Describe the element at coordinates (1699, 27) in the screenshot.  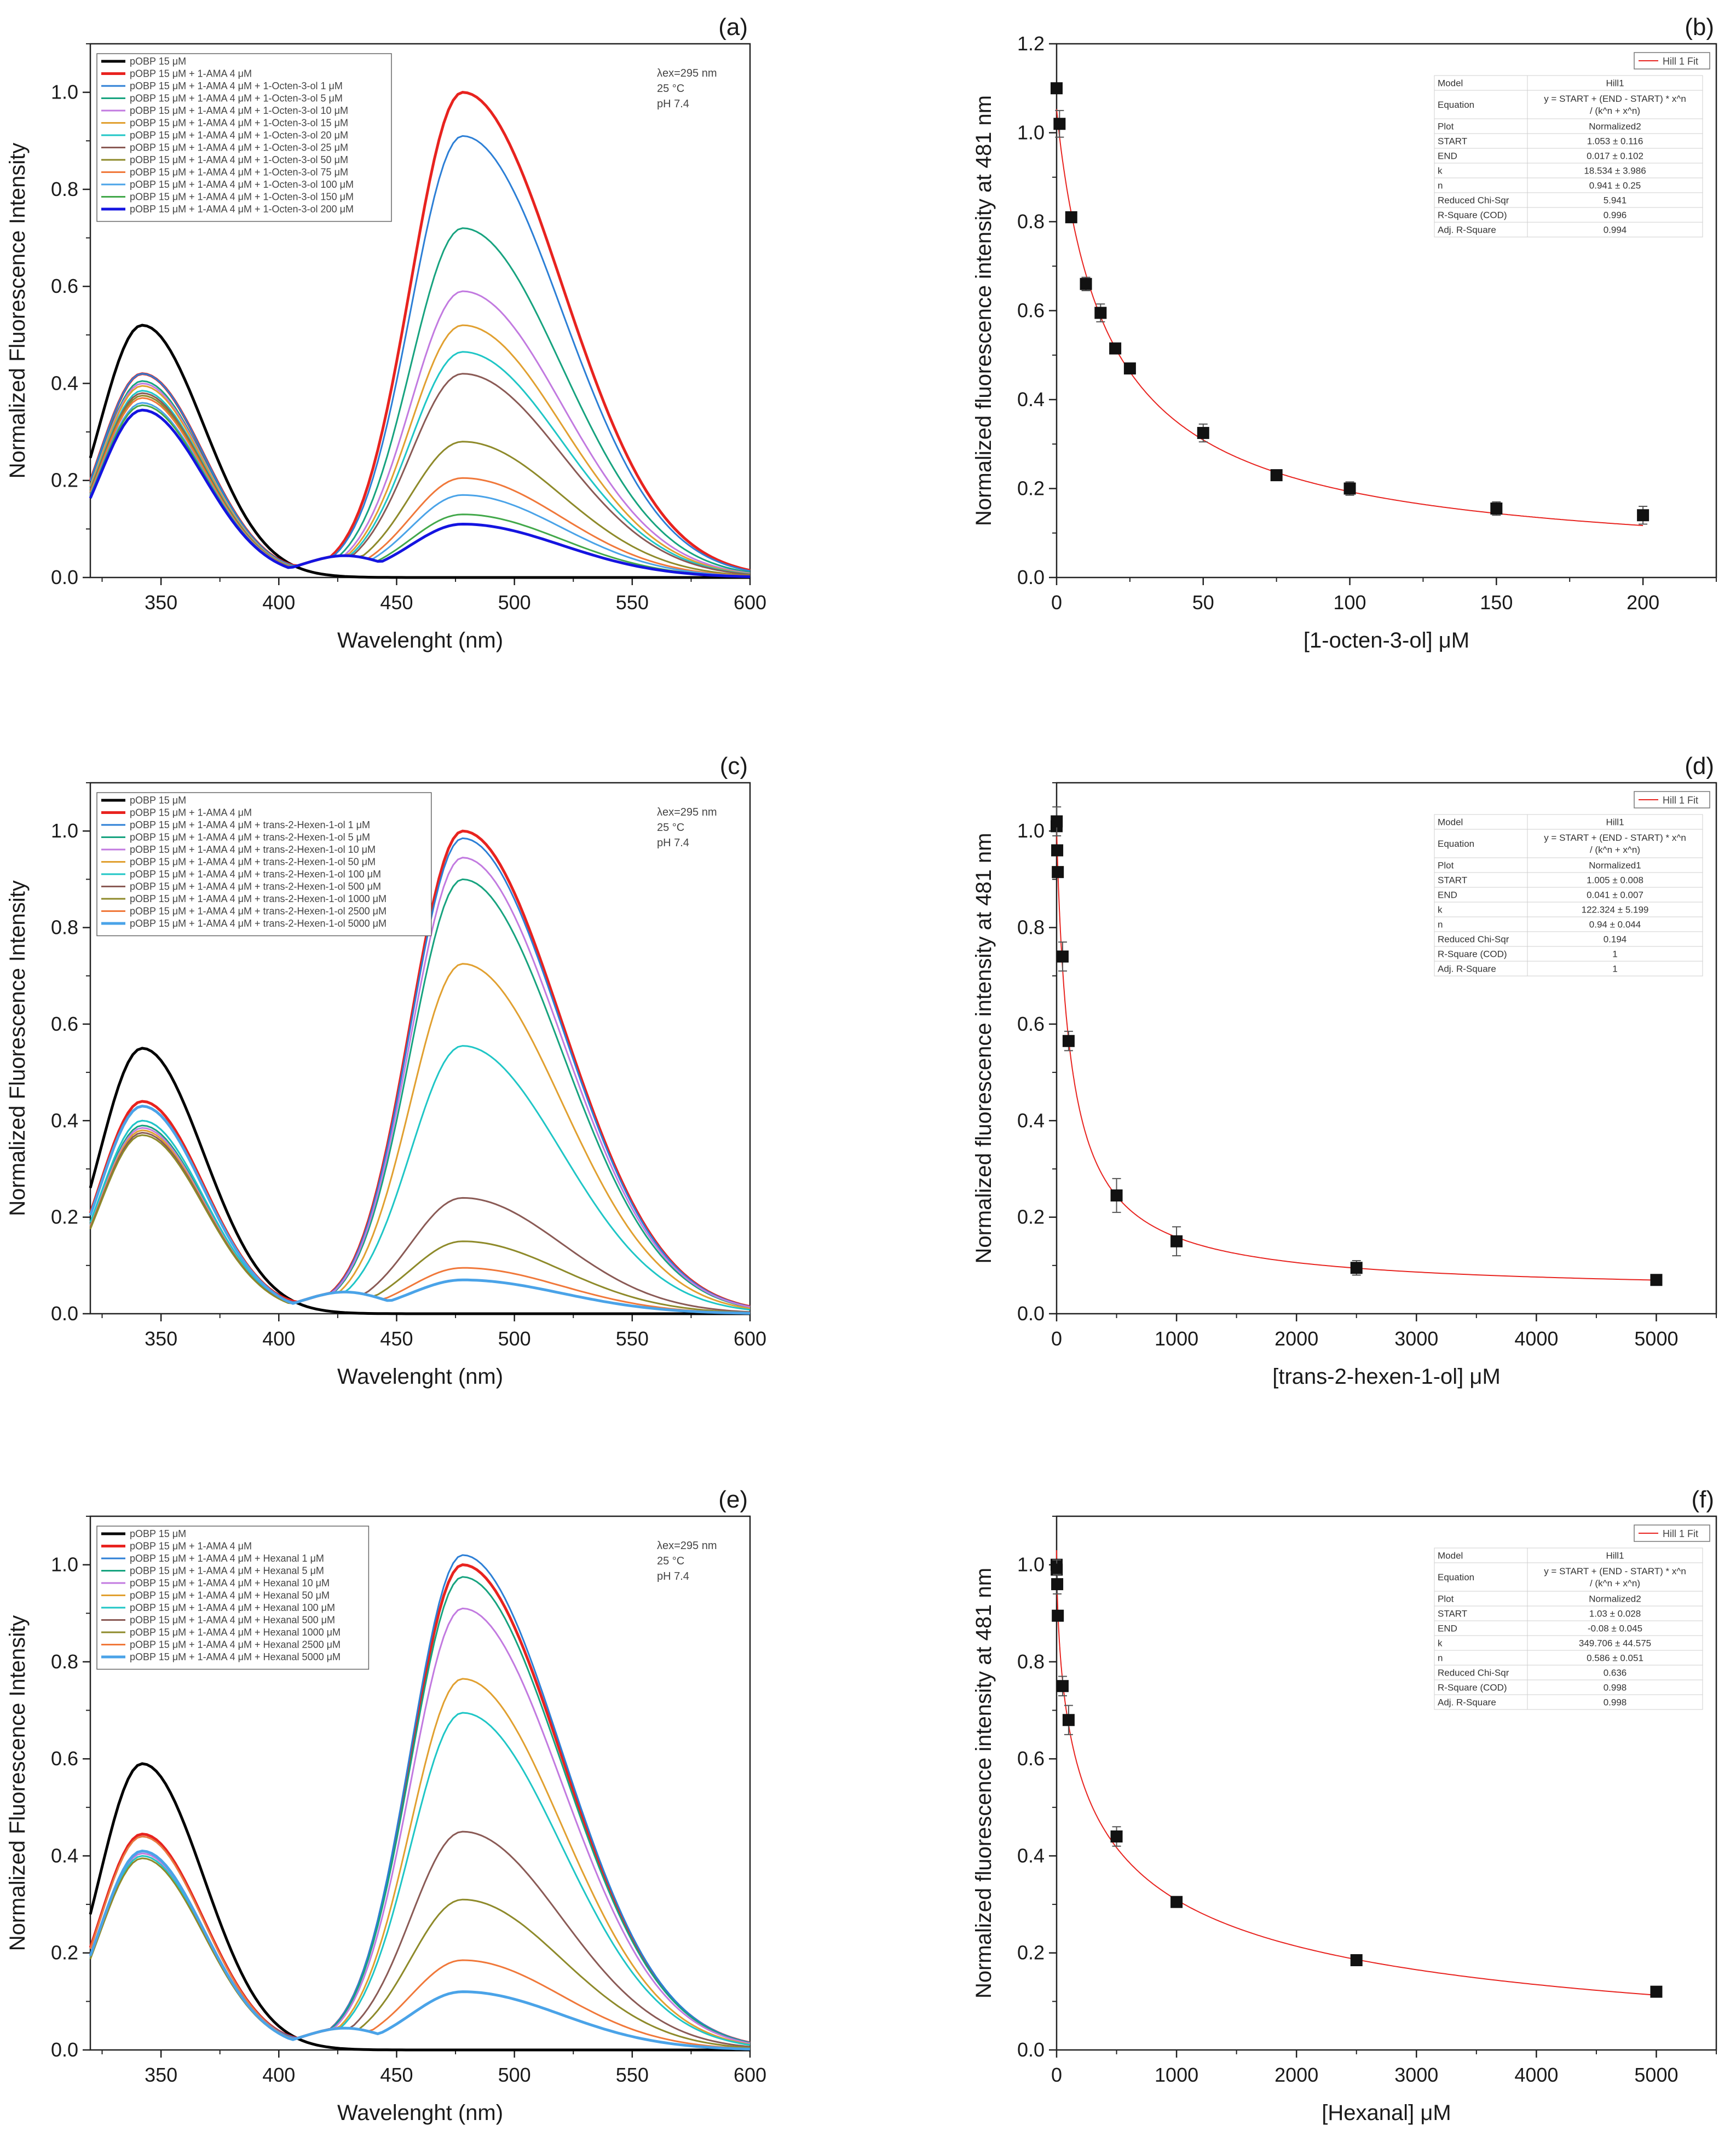
I see `panel-label: (b)` at that location.